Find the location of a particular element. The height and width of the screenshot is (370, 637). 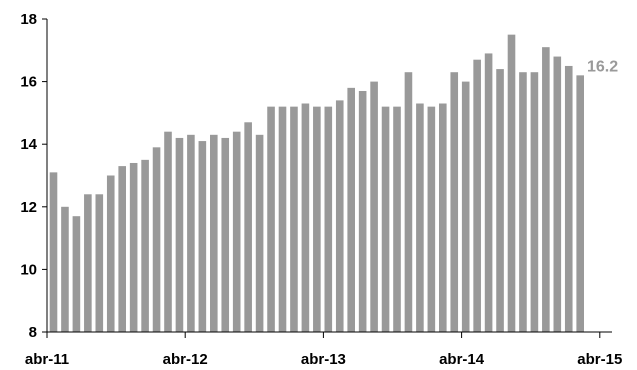

x-tick-label-2: abr-13 is located at coordinates (323, 359).